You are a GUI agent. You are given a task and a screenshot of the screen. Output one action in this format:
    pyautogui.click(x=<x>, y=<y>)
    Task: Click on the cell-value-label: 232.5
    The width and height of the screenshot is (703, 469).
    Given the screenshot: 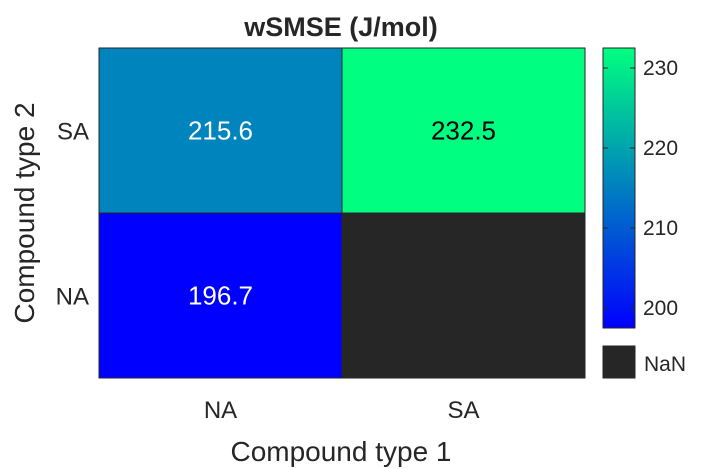 What is the action you would take?
    pyautogui.click(x=463, y=131)
    